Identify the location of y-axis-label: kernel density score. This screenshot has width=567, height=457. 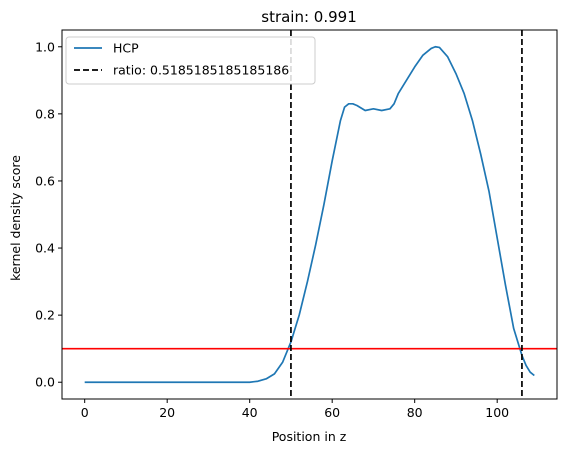
(15, 218).